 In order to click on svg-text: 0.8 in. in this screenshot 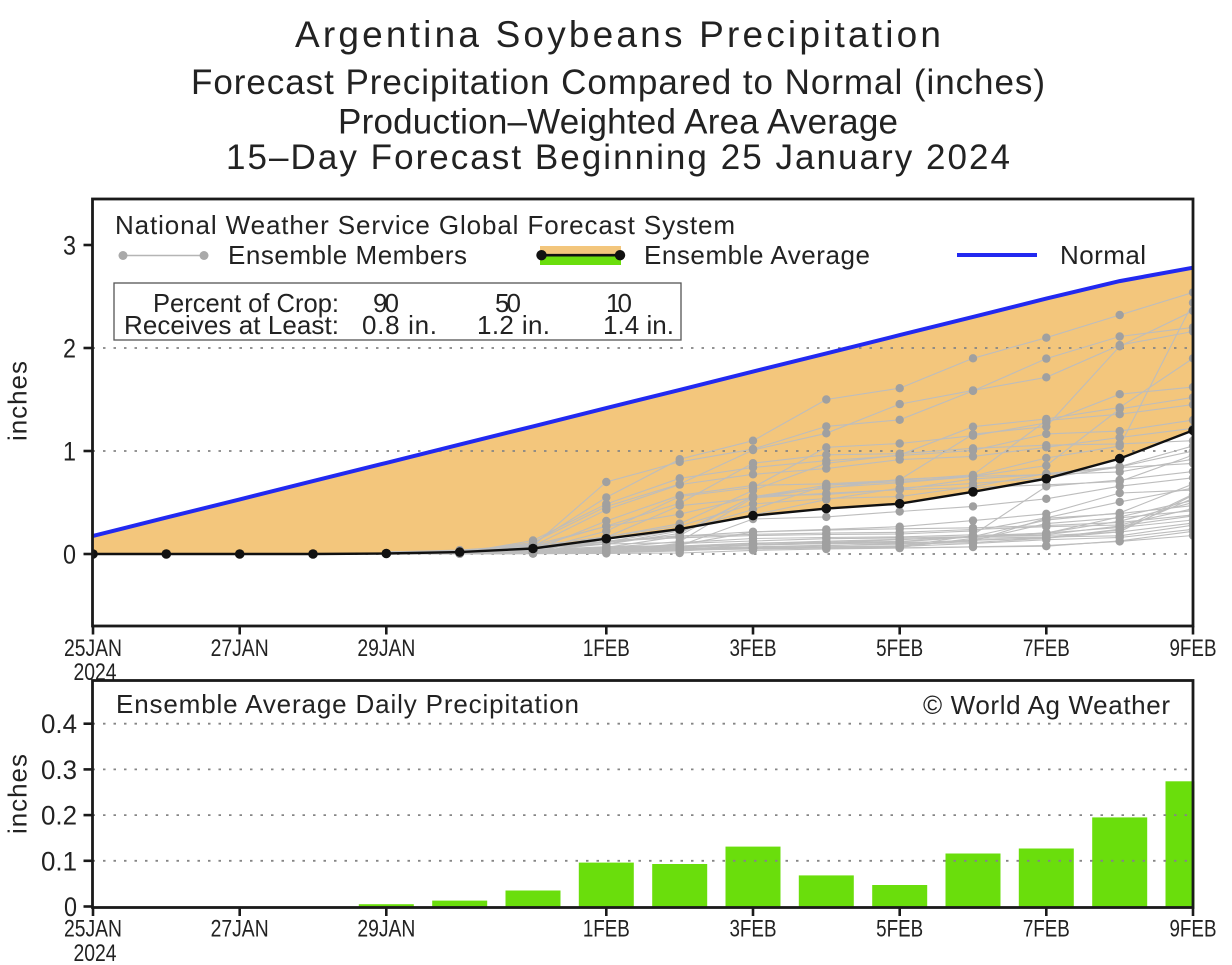, I will do `click(399, 325)`.